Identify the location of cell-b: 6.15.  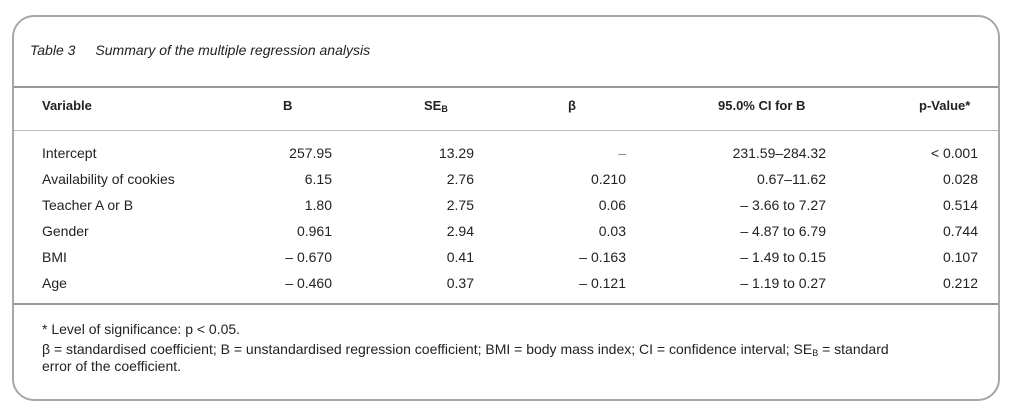
(318, 179).